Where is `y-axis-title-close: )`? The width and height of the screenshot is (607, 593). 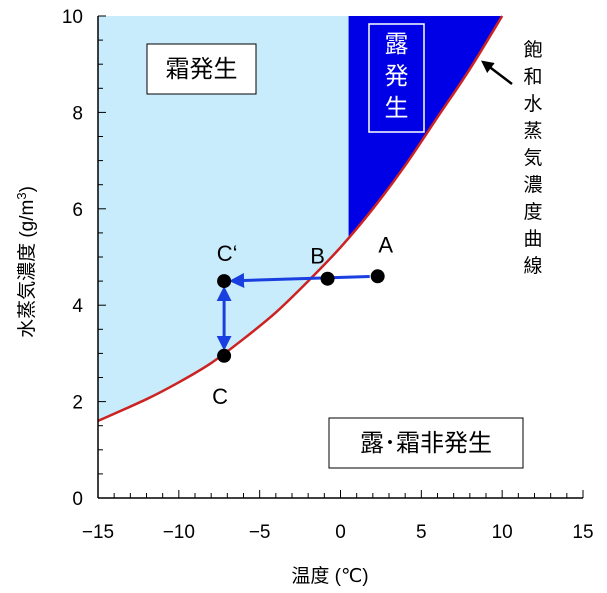 y-axis-title-close: ) is located at coordinates (27, 189).